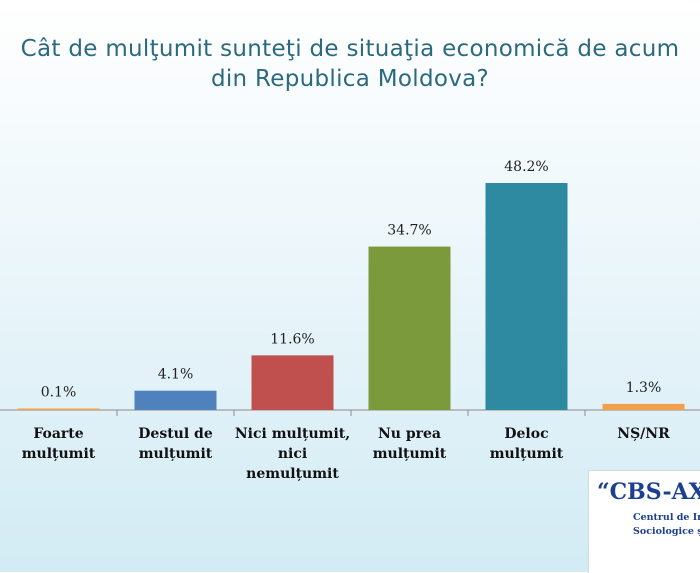 The width and height of the screenshot is (700, 573). Describe the element at coordinates (410, 444) in the screenshot. I see `category-label: Nu prea mulțumit` at that location.